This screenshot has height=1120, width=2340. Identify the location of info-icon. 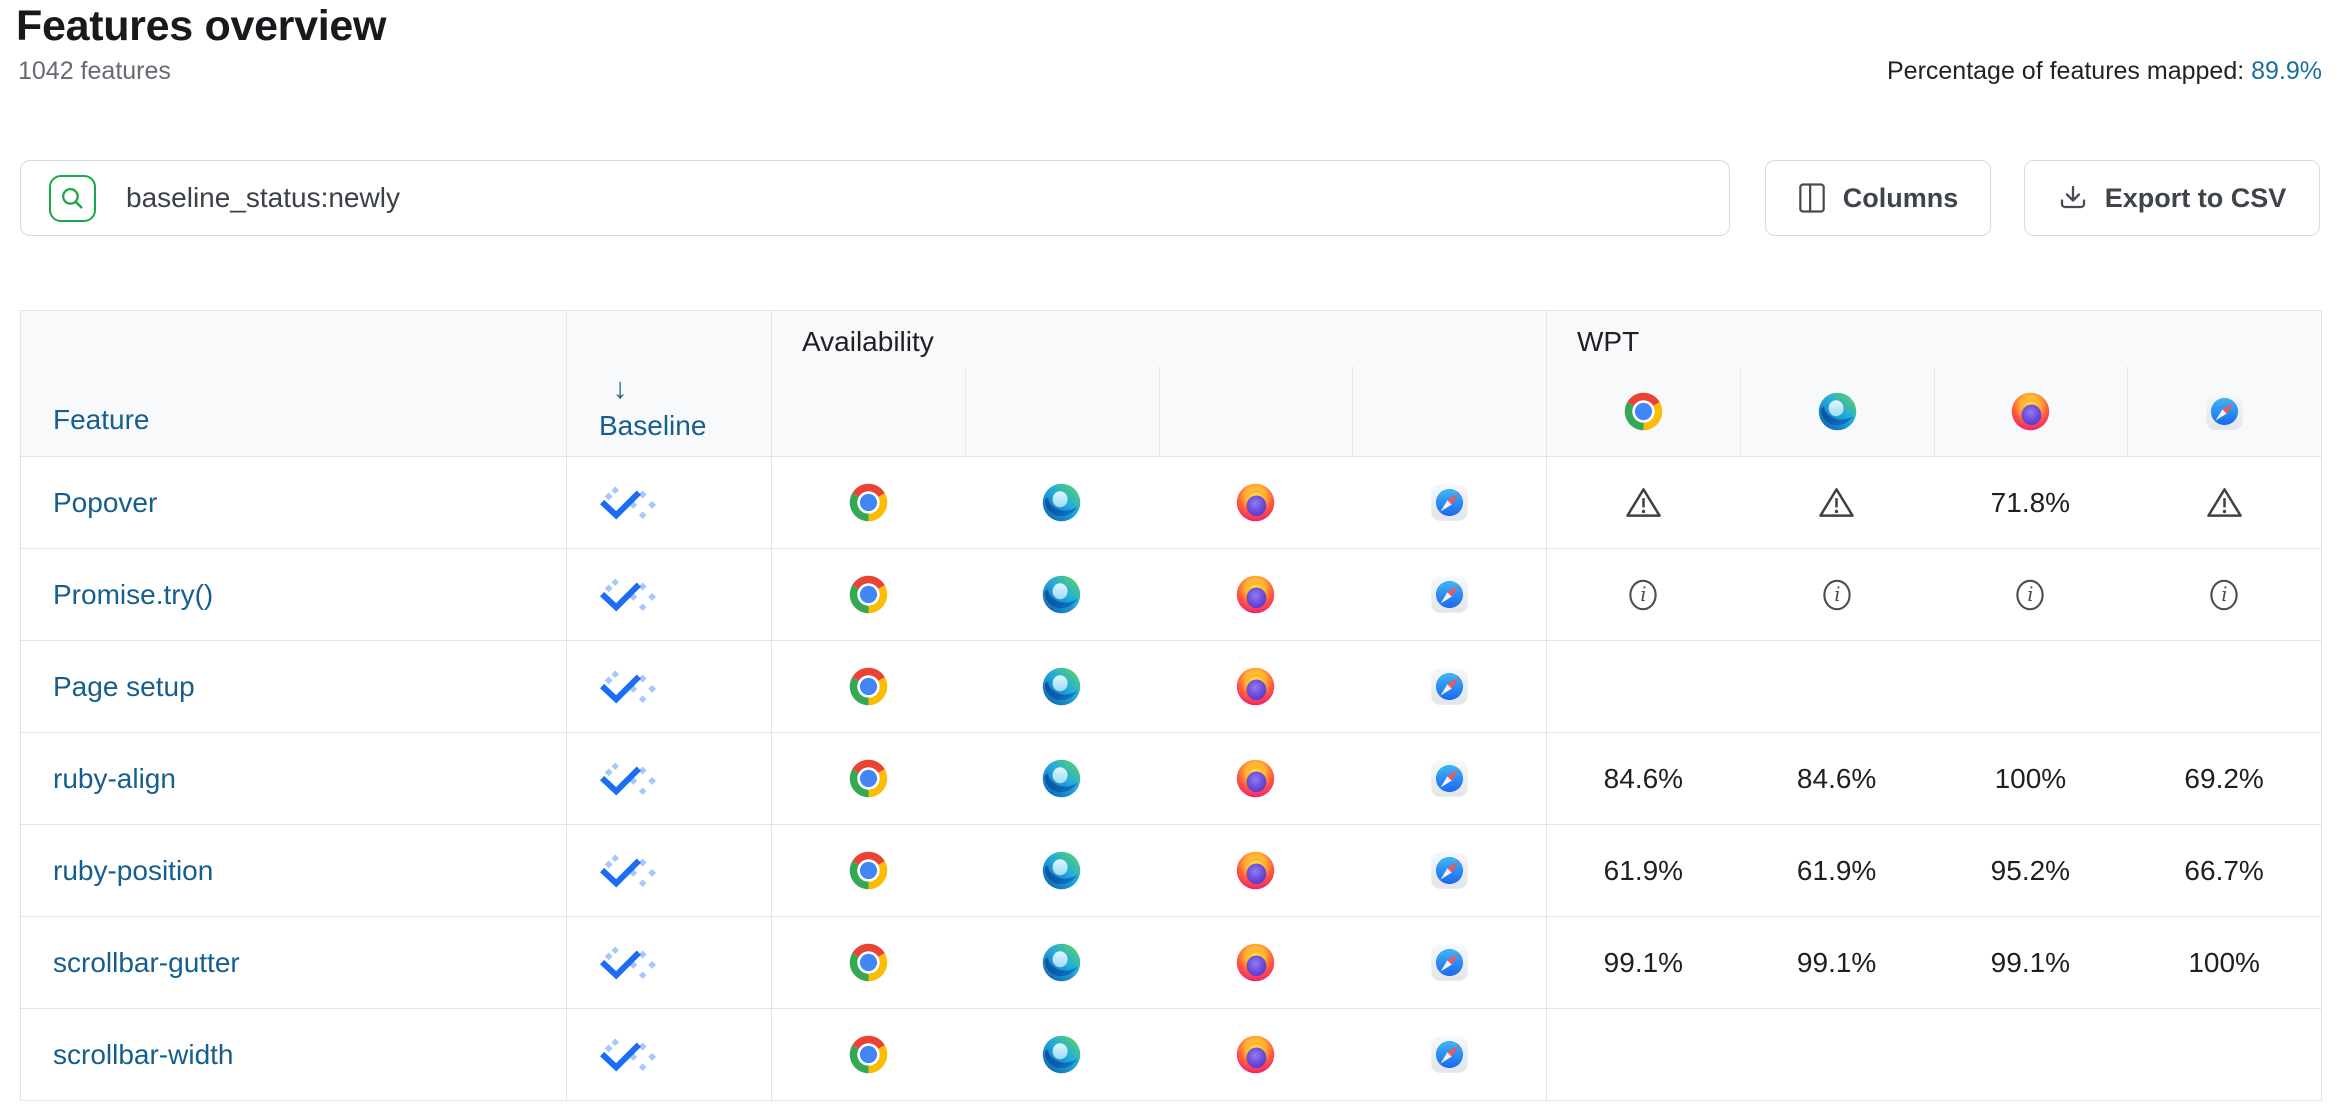
(1837, 595).